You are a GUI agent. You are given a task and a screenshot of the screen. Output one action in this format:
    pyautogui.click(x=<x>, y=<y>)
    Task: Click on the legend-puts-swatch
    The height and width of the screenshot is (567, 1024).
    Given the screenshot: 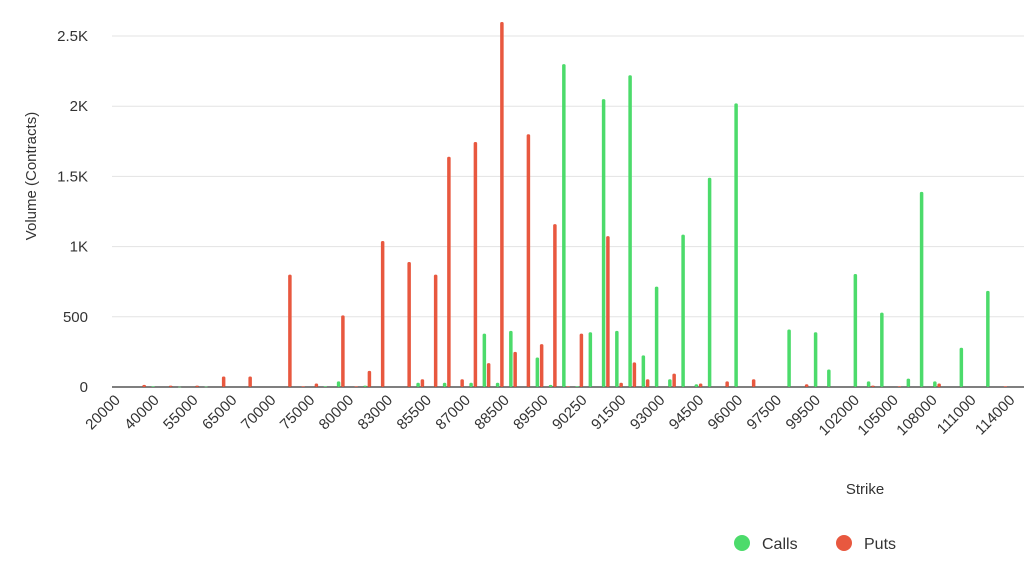 What is the action you would take?
    pyautogui.click(x=844, y=543)
    